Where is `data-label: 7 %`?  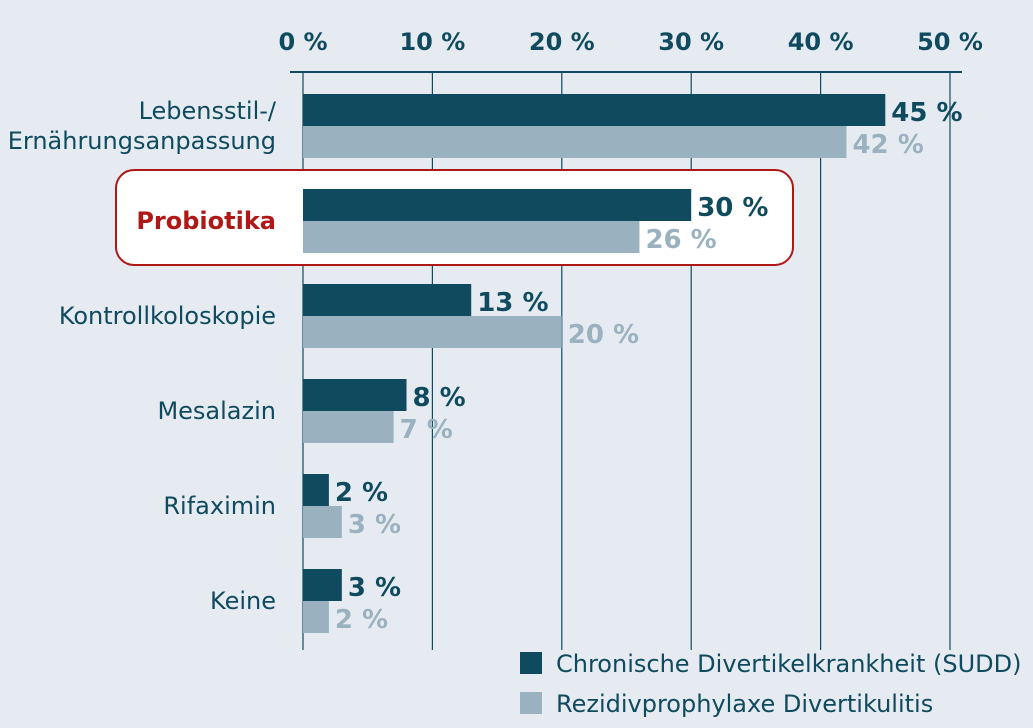
data-label: 7 % is located at coordinates (426, 430).